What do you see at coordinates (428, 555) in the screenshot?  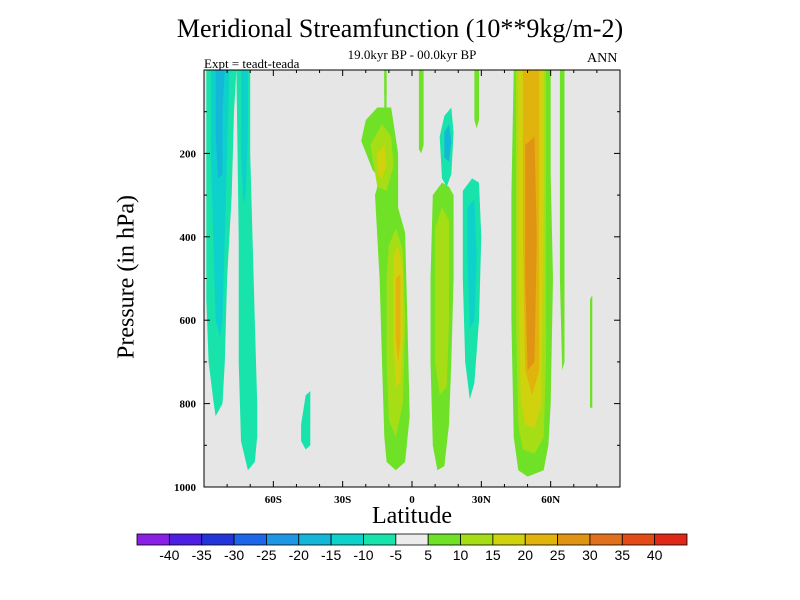 I see `colorbar-label: 5` at bounding box center [428, 555].